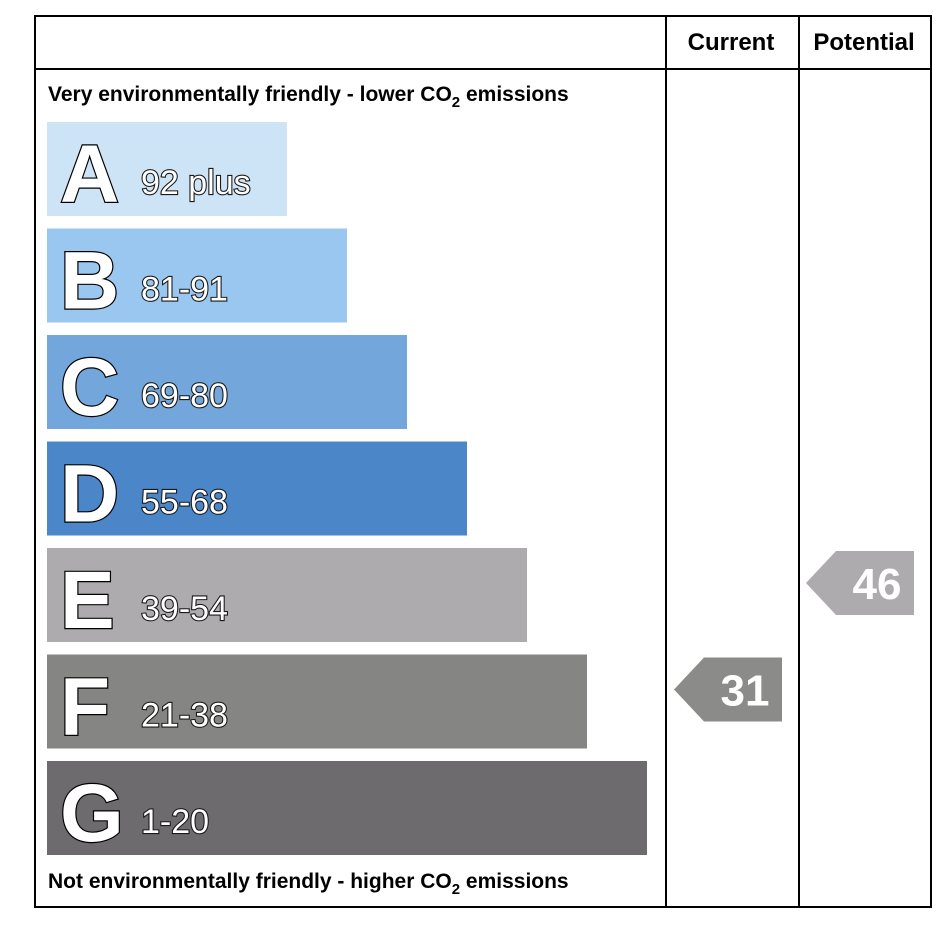 The image size is (946, 926). What do you see at coordinates (184, 609) in the screenshot?
I see `band-e-range: 39-54` at bounding box center [184, 609].